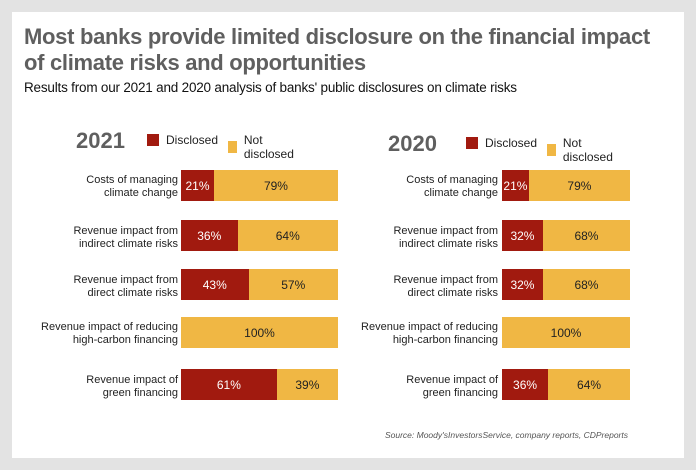 The width and height of the screenshot is (696, 470). I want to click on bar-segment-not-disclosed: 57%, so click(293, 284).